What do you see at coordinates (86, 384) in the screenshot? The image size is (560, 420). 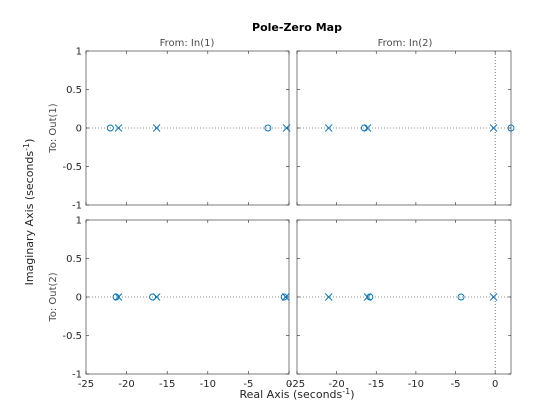 I see `x-tick-label-2-1-0: -25` at bounding box center [86, 384].